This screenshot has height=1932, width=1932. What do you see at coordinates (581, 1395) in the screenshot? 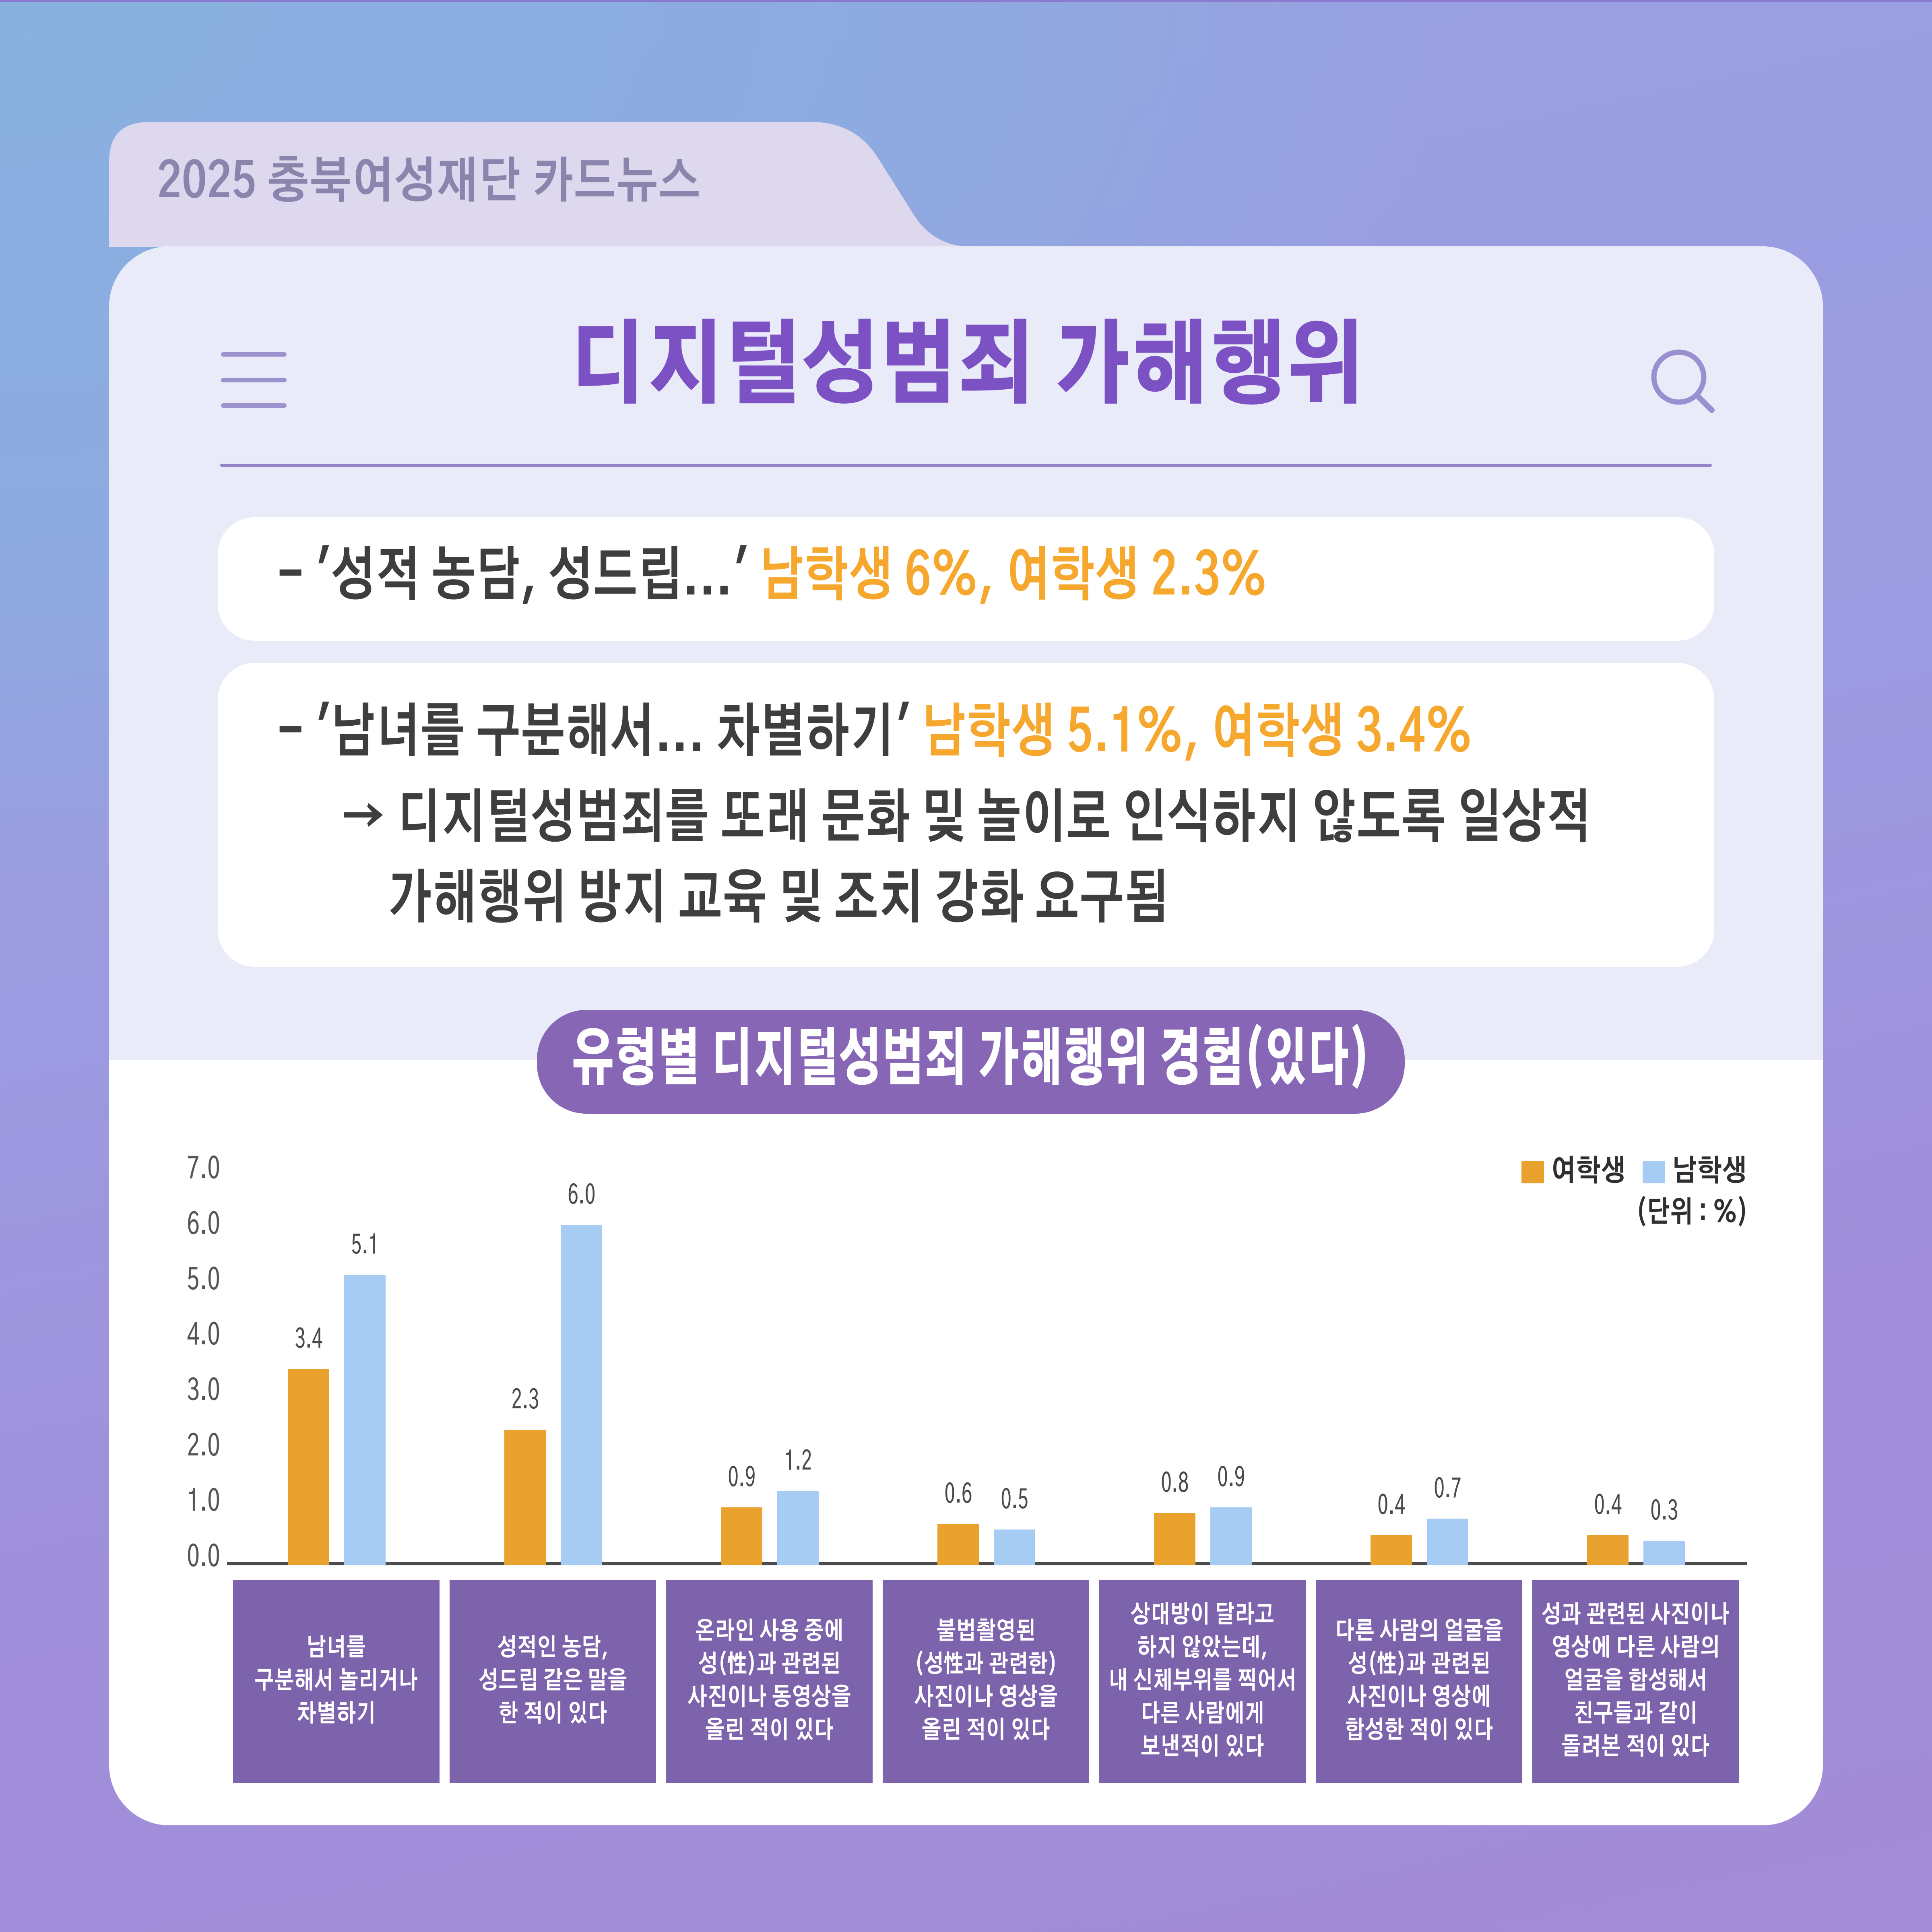
I see `bar-남학생-2` at bounding box center [581, 1395].